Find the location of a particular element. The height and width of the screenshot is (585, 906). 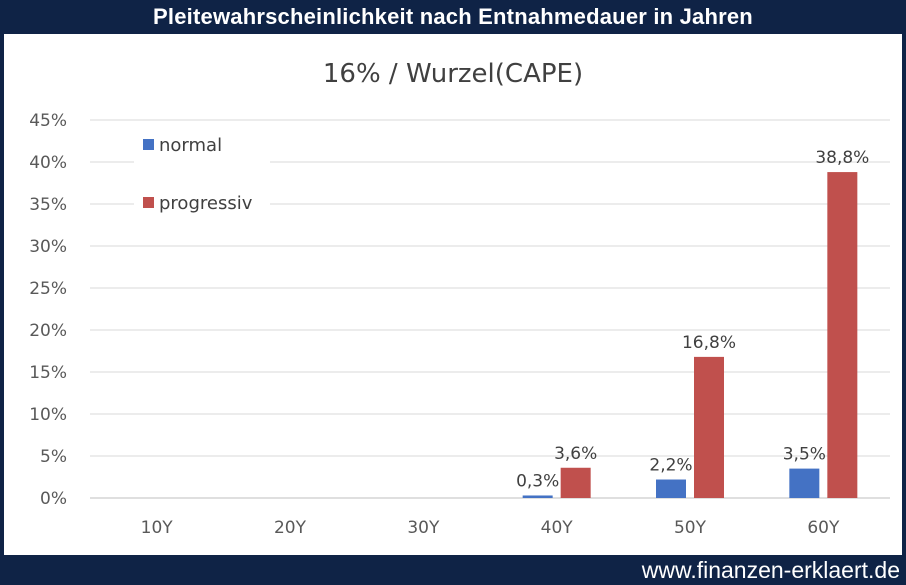

data-label-normal-40Y: 0,3% is located at coordinates (537, 481).